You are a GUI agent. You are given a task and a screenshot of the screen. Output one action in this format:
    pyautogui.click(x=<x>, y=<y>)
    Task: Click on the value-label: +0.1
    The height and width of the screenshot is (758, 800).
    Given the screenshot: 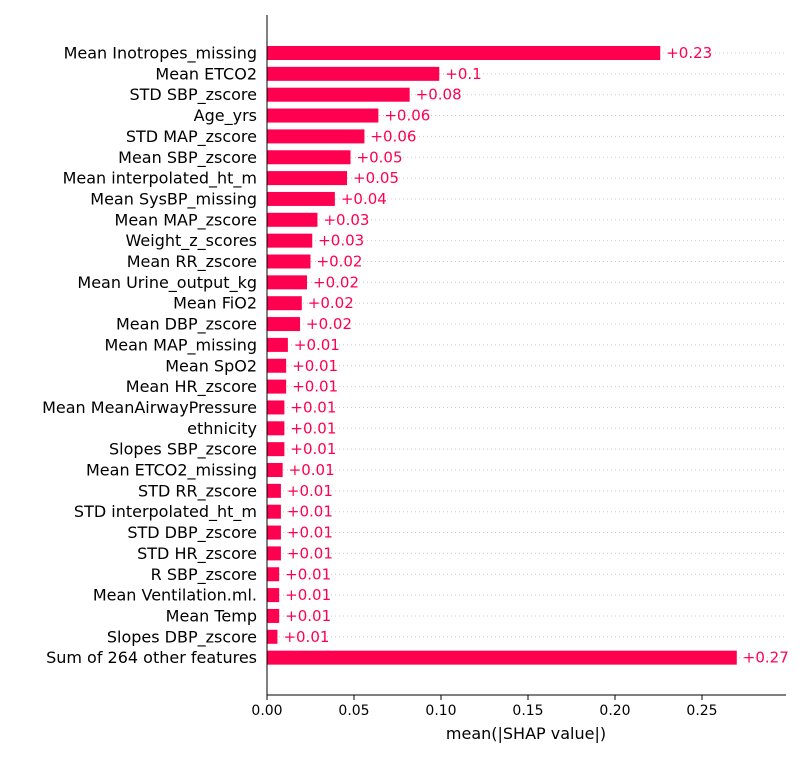 What is the action you would take?
    pyautogui.click(x=463, y=74)
    